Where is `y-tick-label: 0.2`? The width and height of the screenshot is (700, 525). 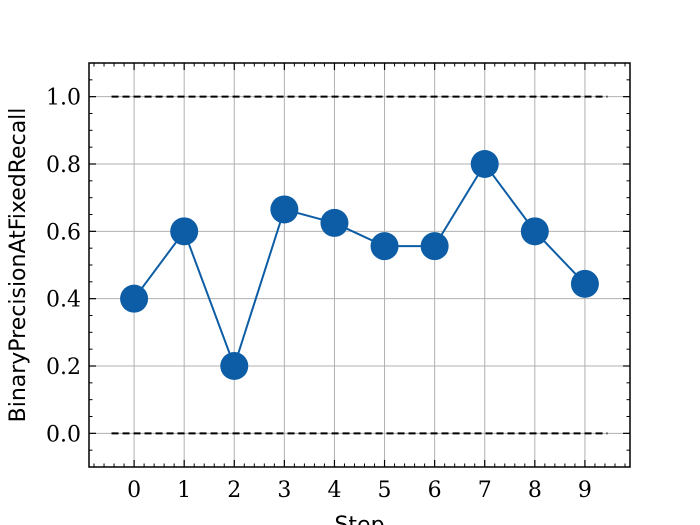
y-tick-label: 0.2 is located at coordinates (63, 367).